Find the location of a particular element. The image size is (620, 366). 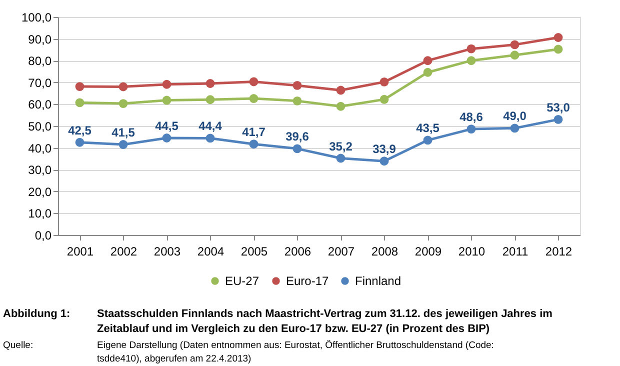

source-note: Quelle: is located at coordinates (18, 345).